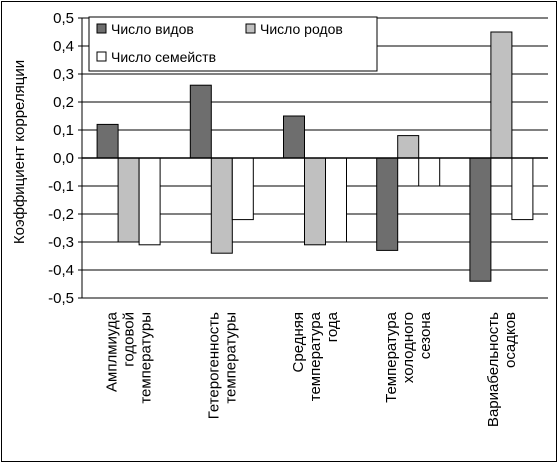  What do you see at coordinates (493, 369) in the screenshot?
I see `category-label: Вариабельность` at bounding box center [493, 369].